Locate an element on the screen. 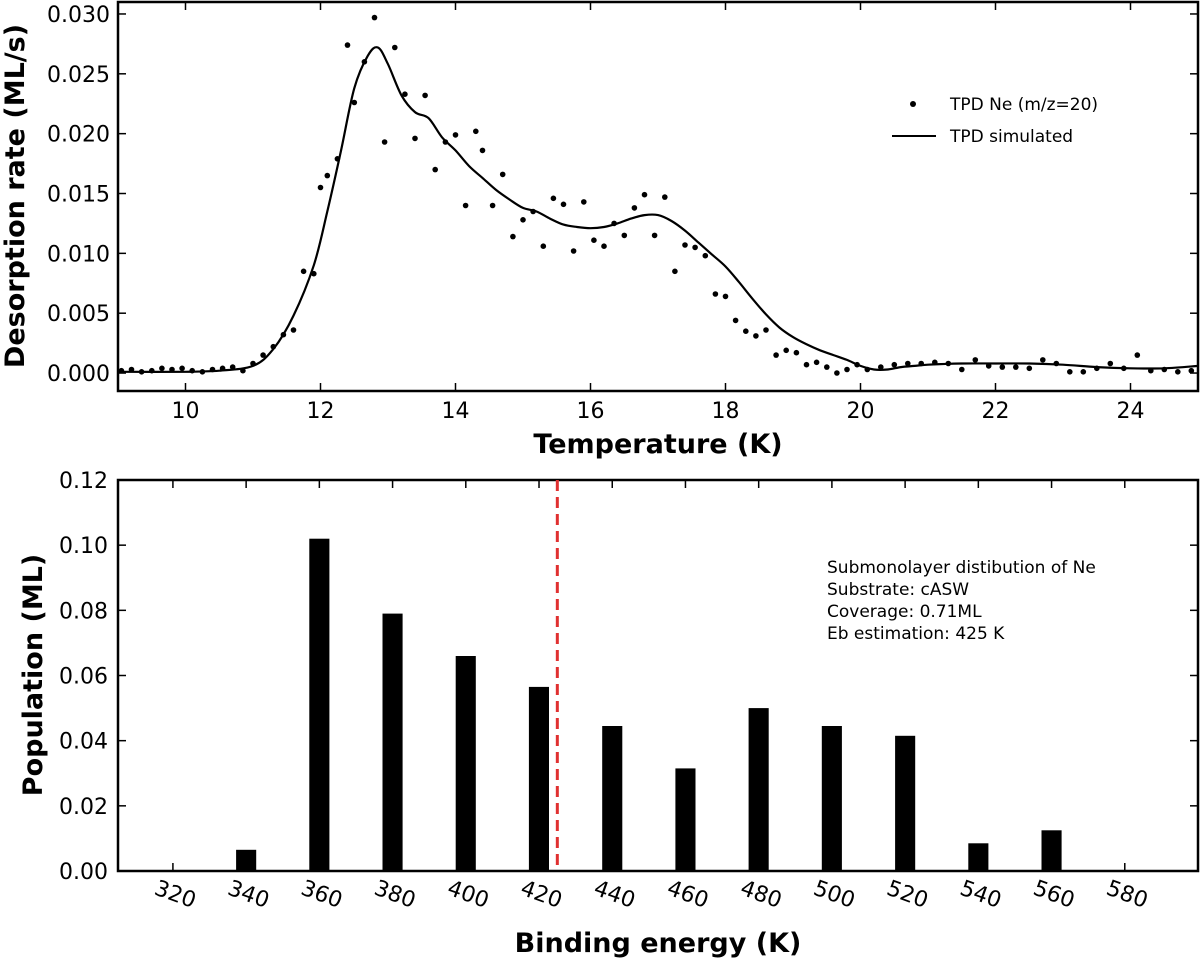 The image size is (1200, 959). bar-y-tick-label: 0.08 is located at coordinates (83, 611).